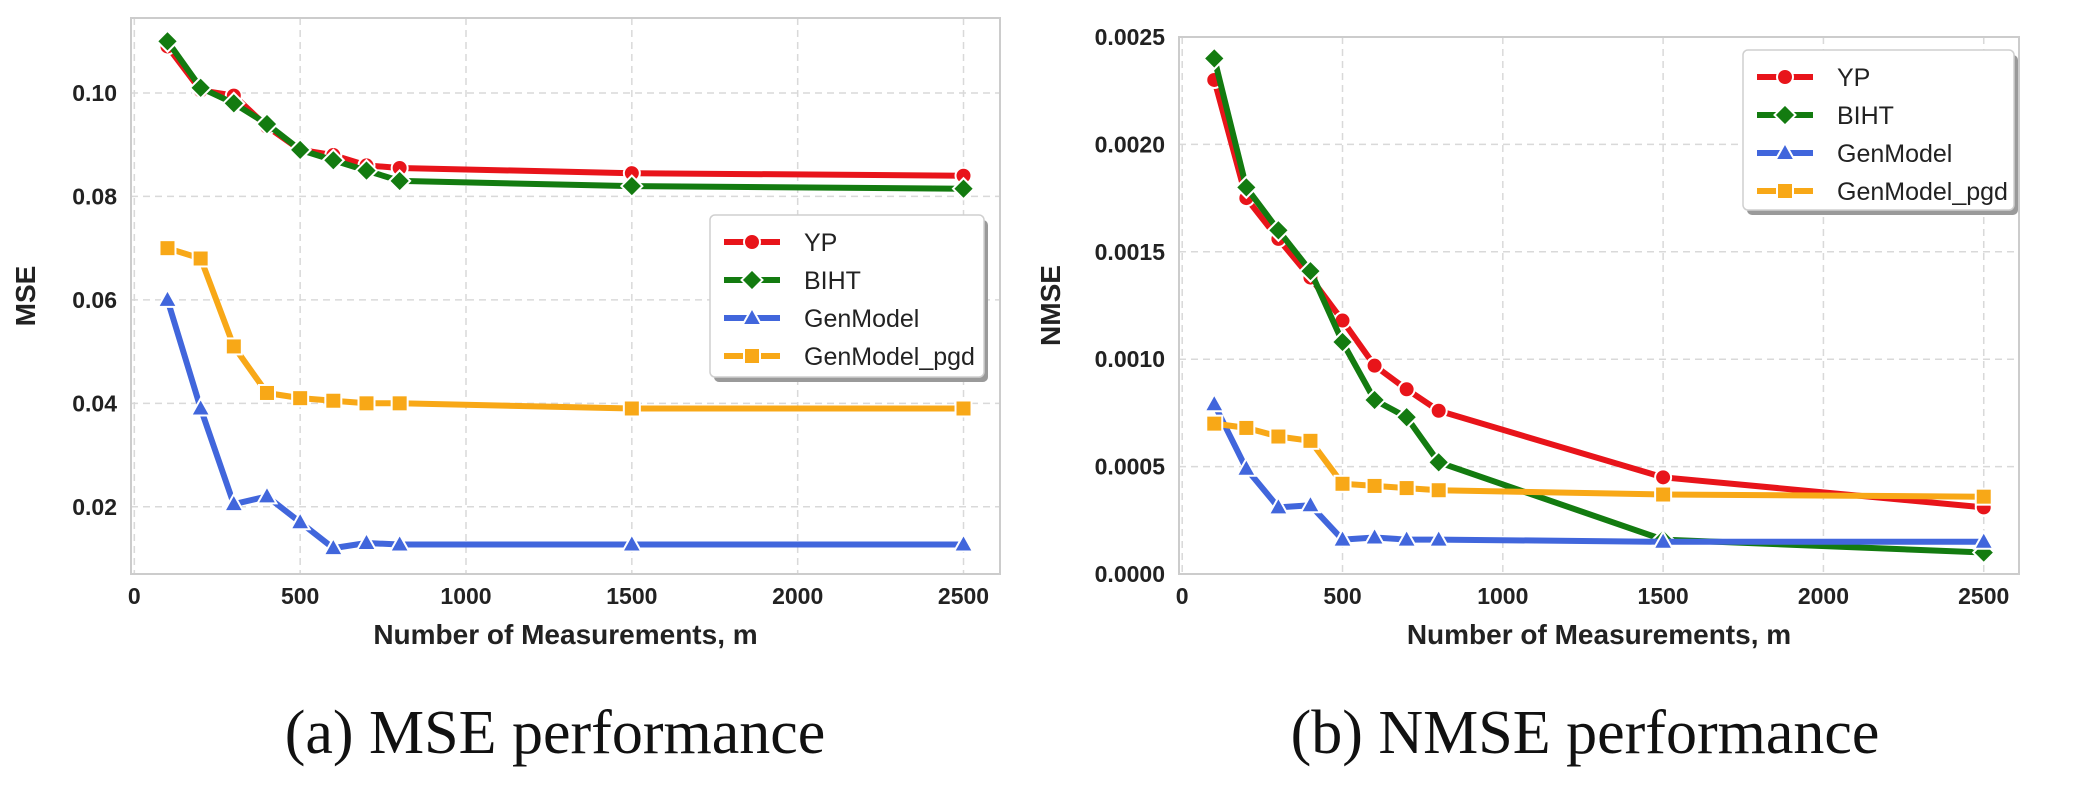 The height and width of the screenshot is (800, 2096). What do you see at coordinates (94, 403) in the screenshot?
I see `y-tick-label: 0.04` at bounding box center [94, 403].